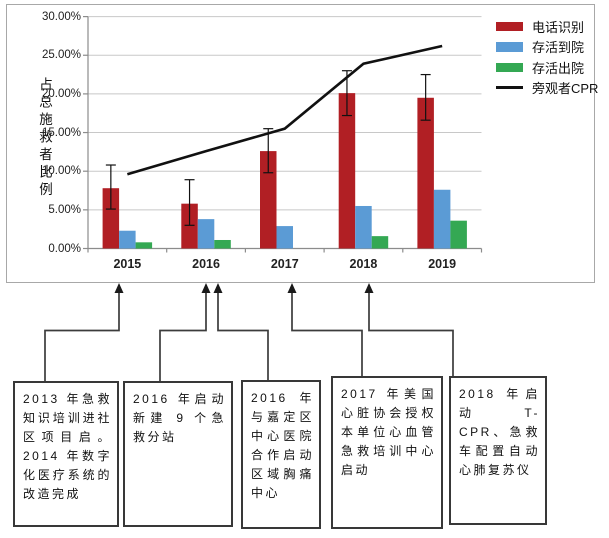 The height and width of the screenshot is (538, 609). Describe the element at coordinates (558, 68) in the screenshot. I see `legend-label: 存活出院` at that location.